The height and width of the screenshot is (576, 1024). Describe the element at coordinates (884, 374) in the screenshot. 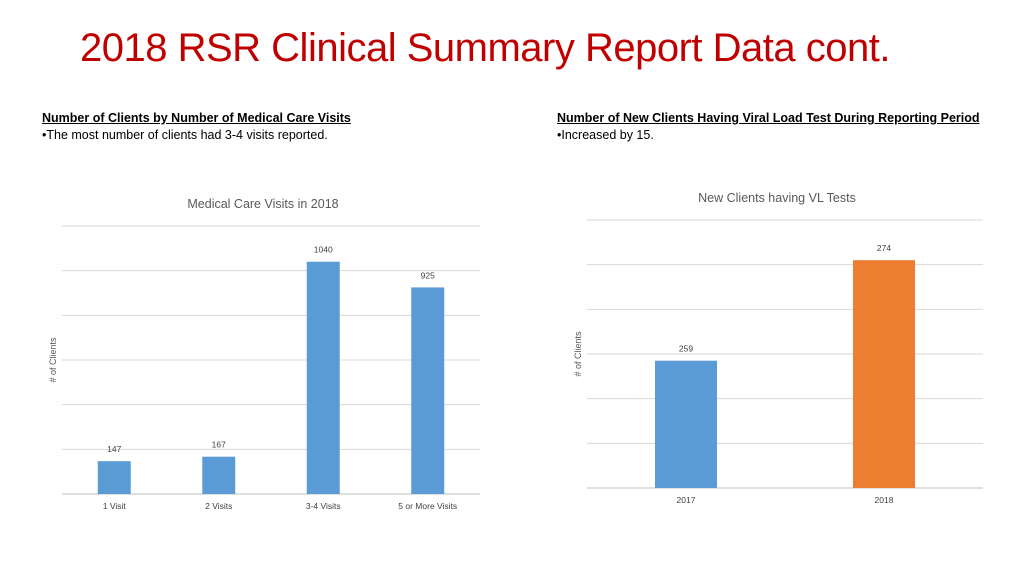

I see `bar-2018` at that location.